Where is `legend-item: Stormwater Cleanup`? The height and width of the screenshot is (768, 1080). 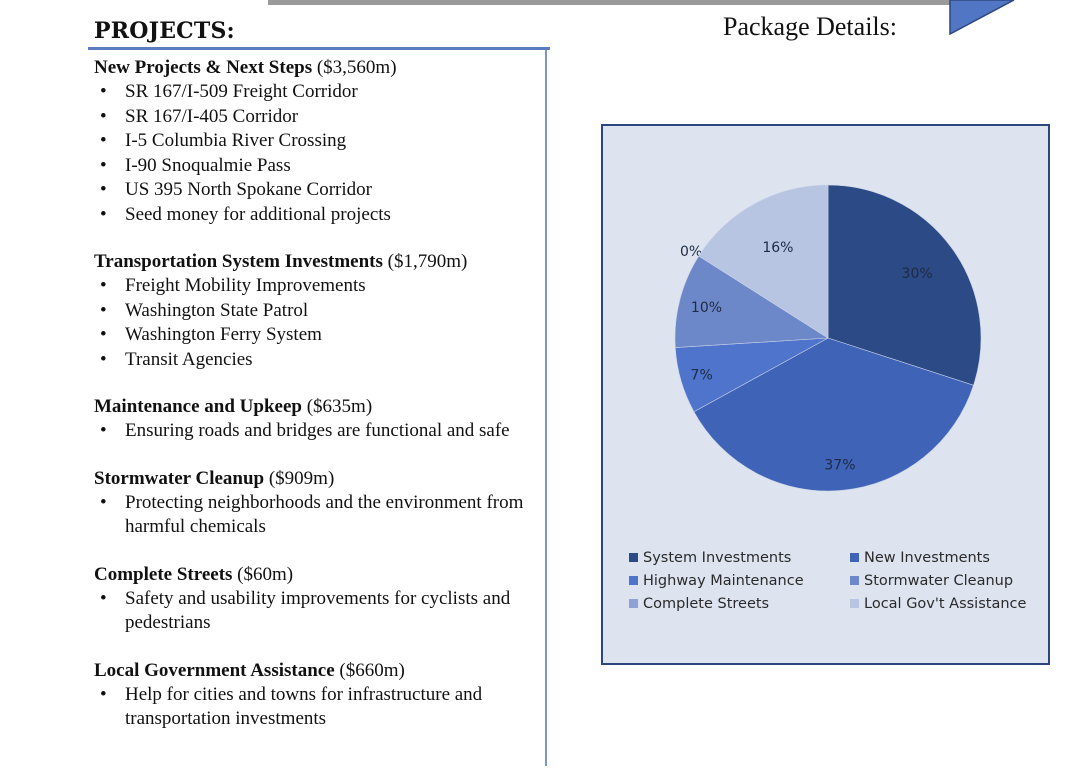
legend-item: Stormwater Cleanup is located at coordinates (945, 580).